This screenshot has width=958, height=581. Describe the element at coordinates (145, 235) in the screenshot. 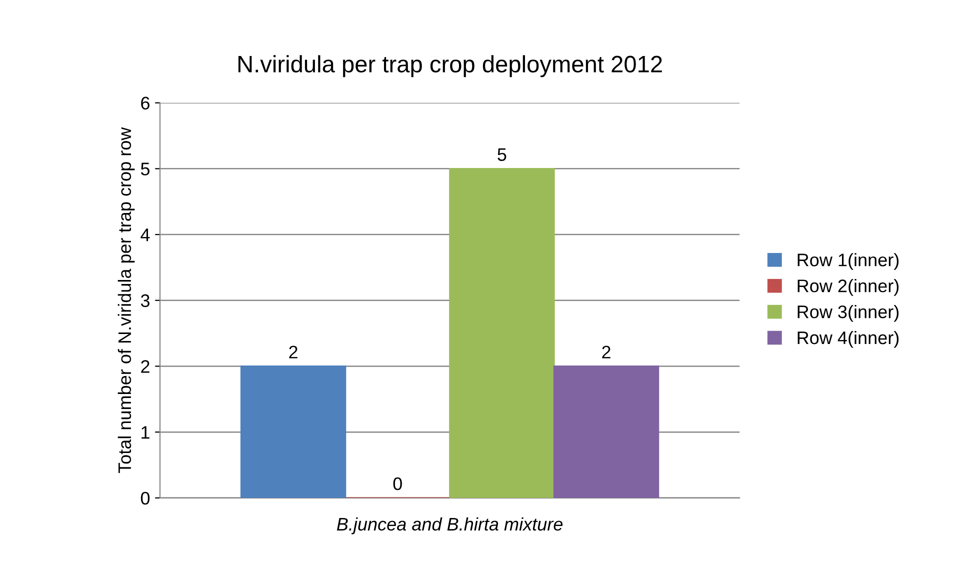

I see `y-tick-label: 4` at that location.